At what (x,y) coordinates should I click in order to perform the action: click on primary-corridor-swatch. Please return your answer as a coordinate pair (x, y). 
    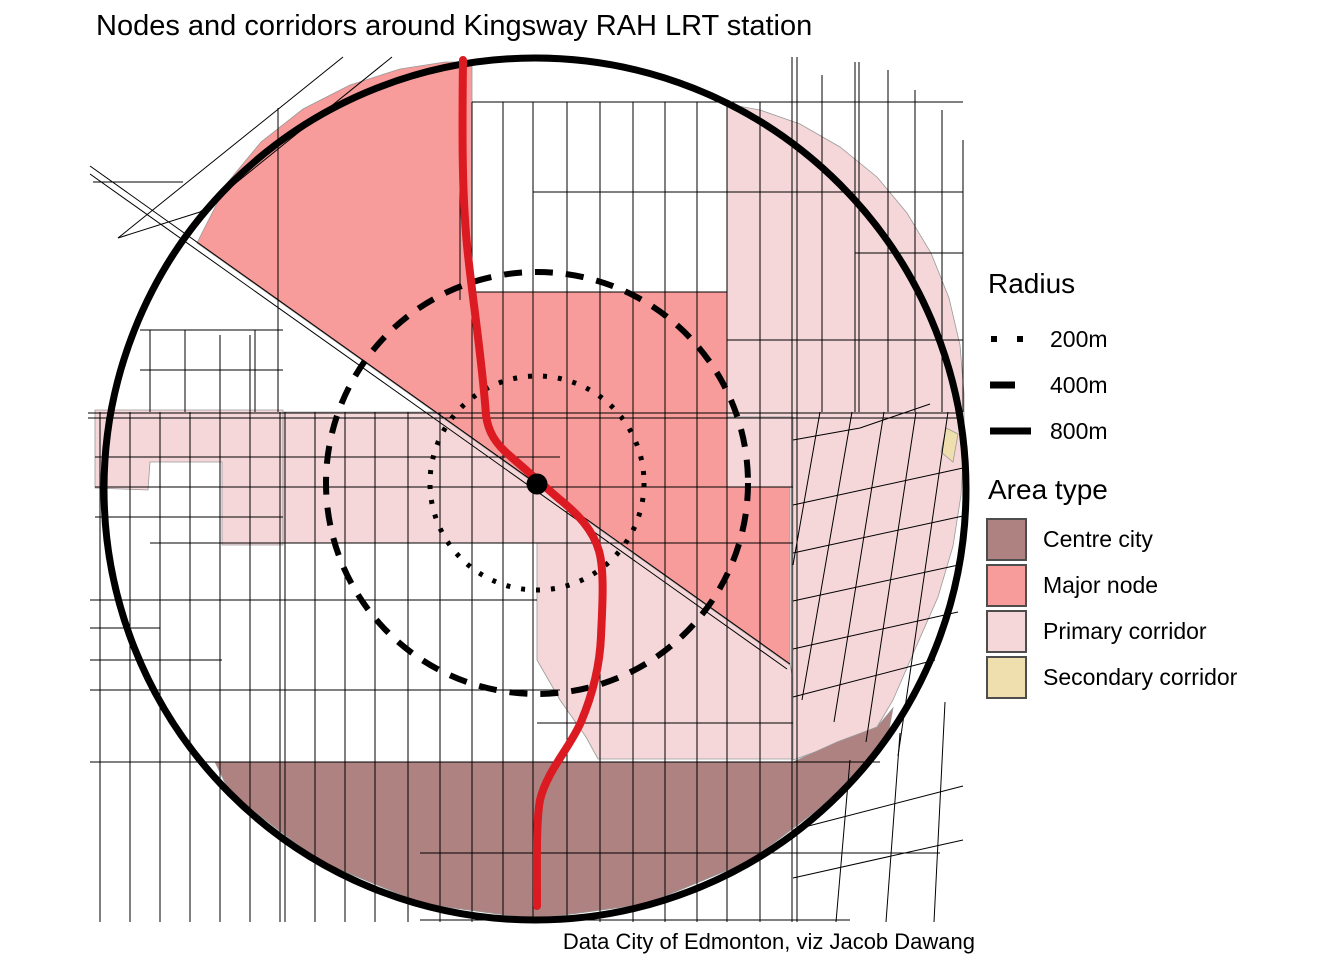
    Looking at the image, I should click on (1006, 631).